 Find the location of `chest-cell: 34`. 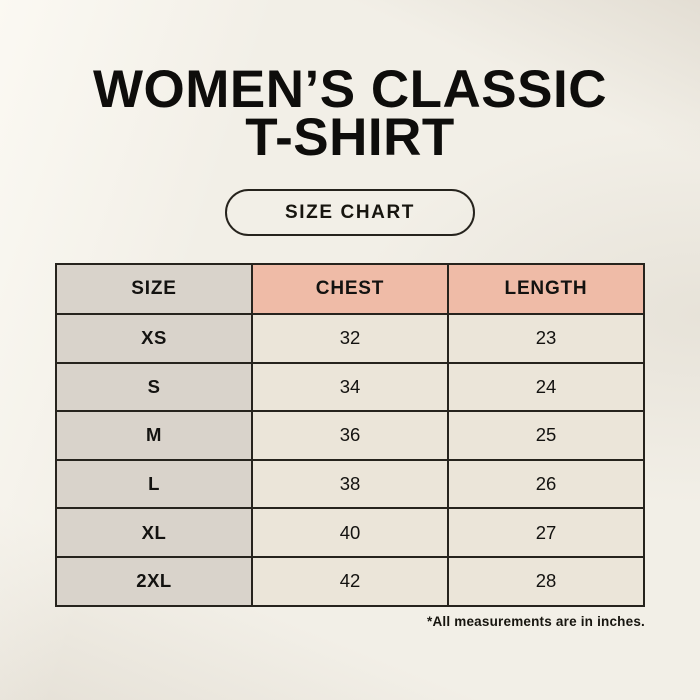

chest-cell: 34 is located at coordinates (350, 387).